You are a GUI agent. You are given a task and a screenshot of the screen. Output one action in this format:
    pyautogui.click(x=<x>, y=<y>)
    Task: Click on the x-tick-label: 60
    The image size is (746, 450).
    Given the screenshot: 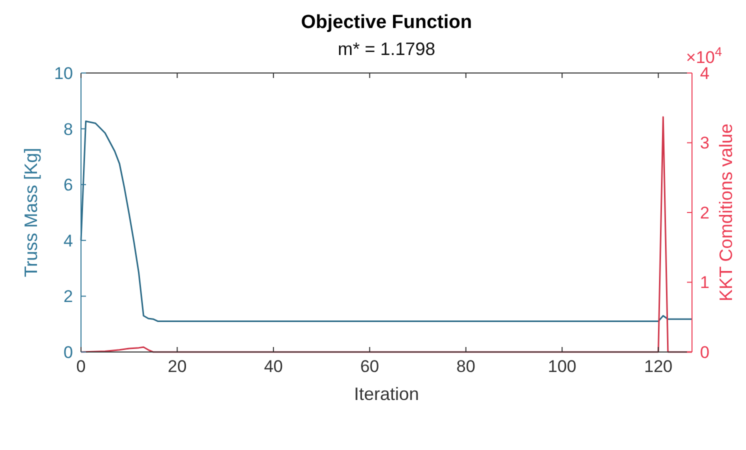 What is the action you would take?
    pyautogui.click(x=370, y=366)
    